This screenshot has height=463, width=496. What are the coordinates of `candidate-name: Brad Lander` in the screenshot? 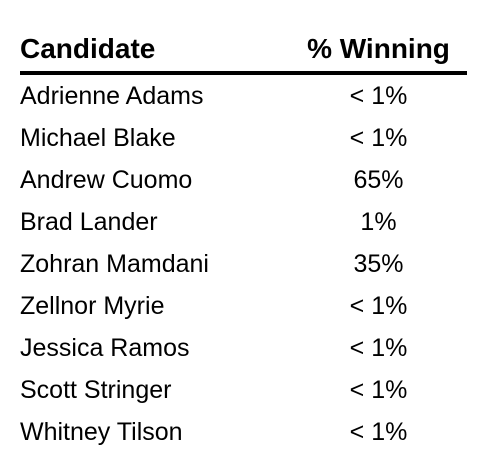 It's located at (89, 221).